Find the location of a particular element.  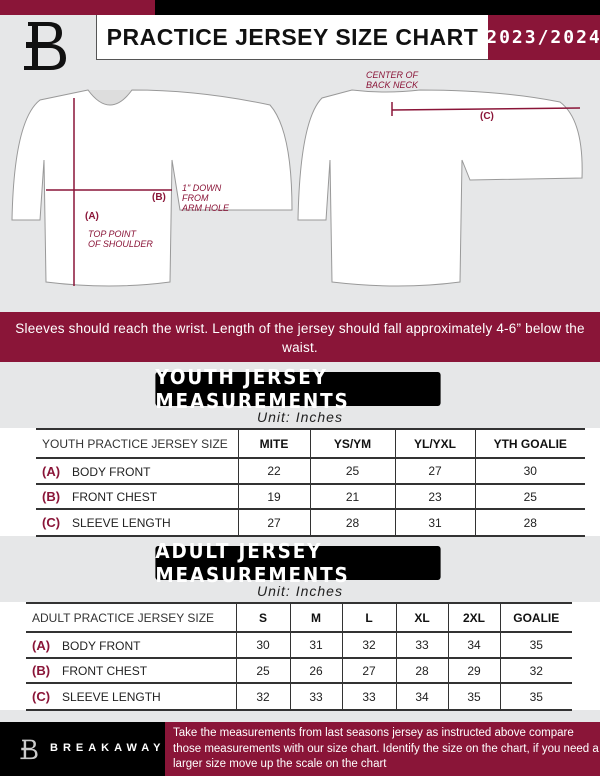

label-b: (B) is located at coordinates (159, 197).